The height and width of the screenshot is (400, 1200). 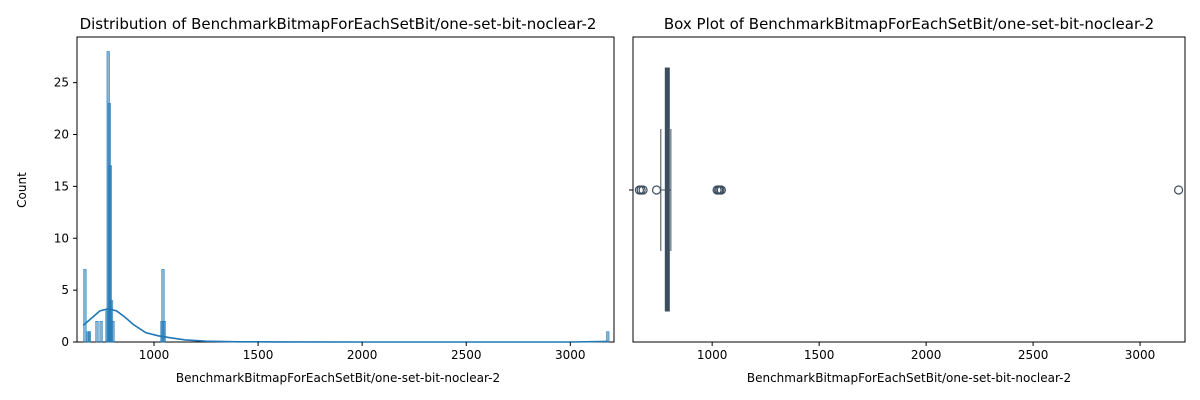 What do you see at coordinates (712, 355) in the screenshot?
I see `boxplot-x-tick-label: 1000` at bounding box center [712, 355].